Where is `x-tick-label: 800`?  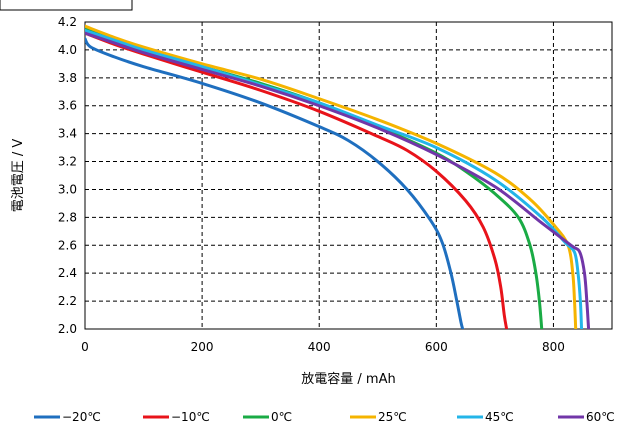 x-tick-label: 800 is located at coordinates (553, 347).